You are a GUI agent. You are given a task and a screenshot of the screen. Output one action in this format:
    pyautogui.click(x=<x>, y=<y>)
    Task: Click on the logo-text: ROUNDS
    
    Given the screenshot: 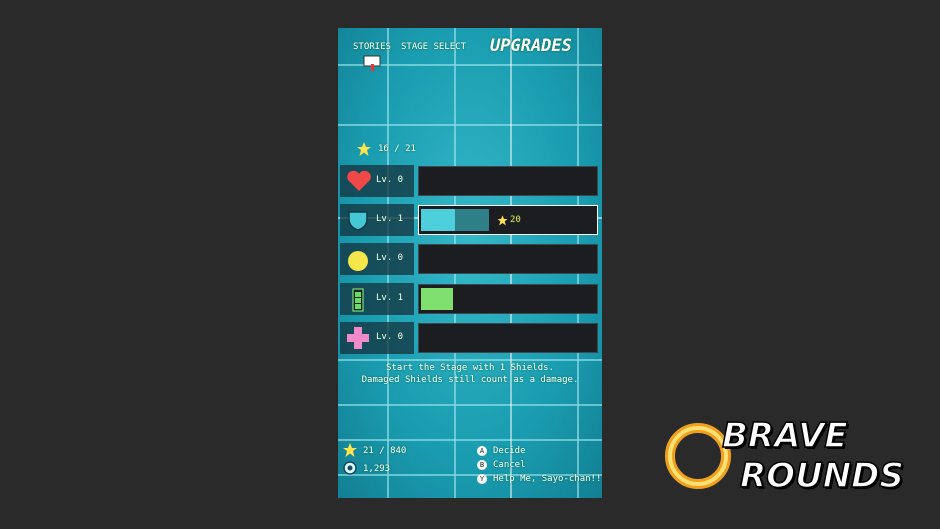 What is the action you would take?
    pyautogui.click(x=821, y=476)
    